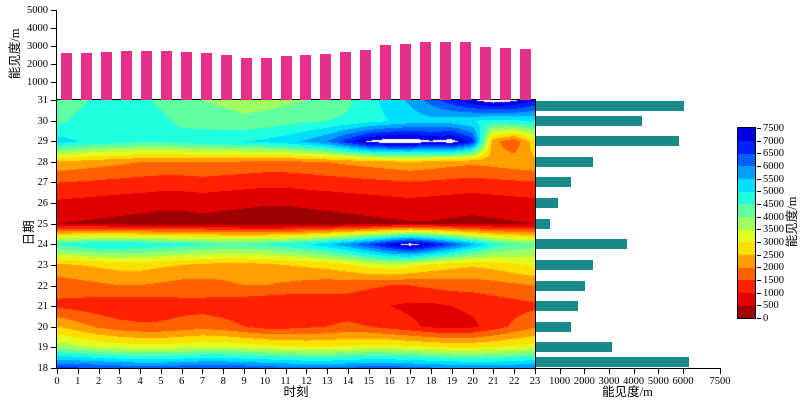  I want to click on heatmap-x-tick-label: 4, so click(140, 381).